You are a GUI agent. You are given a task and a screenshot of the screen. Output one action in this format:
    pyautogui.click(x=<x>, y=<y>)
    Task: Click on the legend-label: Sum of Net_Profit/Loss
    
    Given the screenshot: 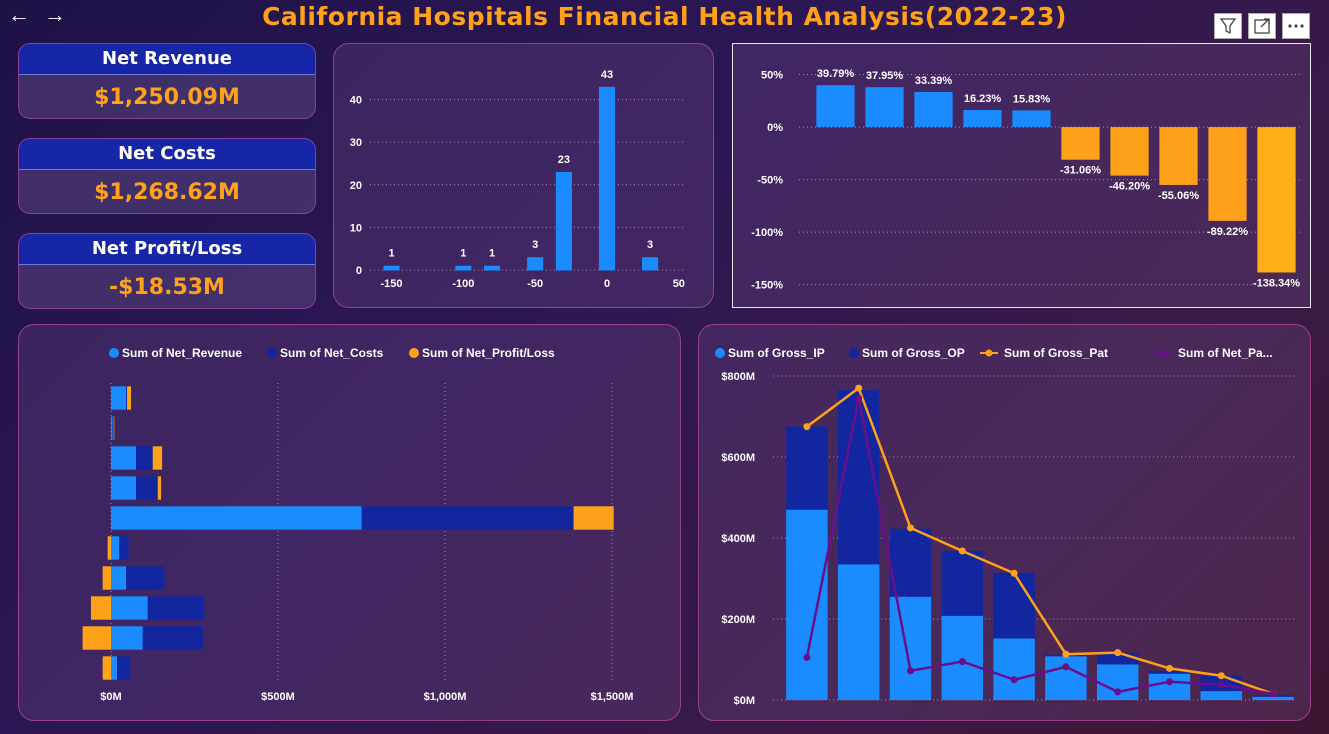 What is the action you would take?
    pyautogui.click(x=488, y=353)
    